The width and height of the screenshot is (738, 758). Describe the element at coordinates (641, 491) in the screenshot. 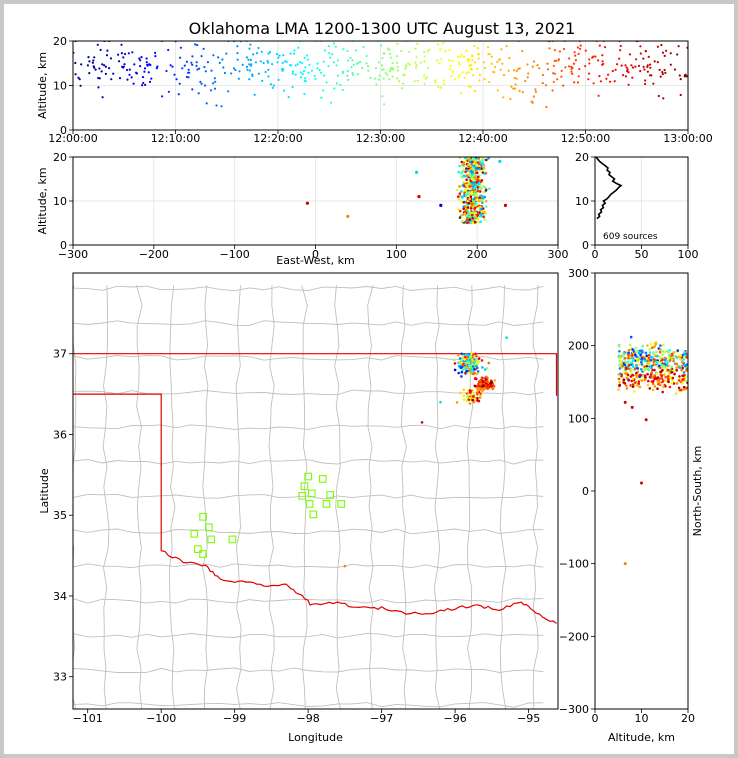

I see `north-south-axes-frame` at that location.